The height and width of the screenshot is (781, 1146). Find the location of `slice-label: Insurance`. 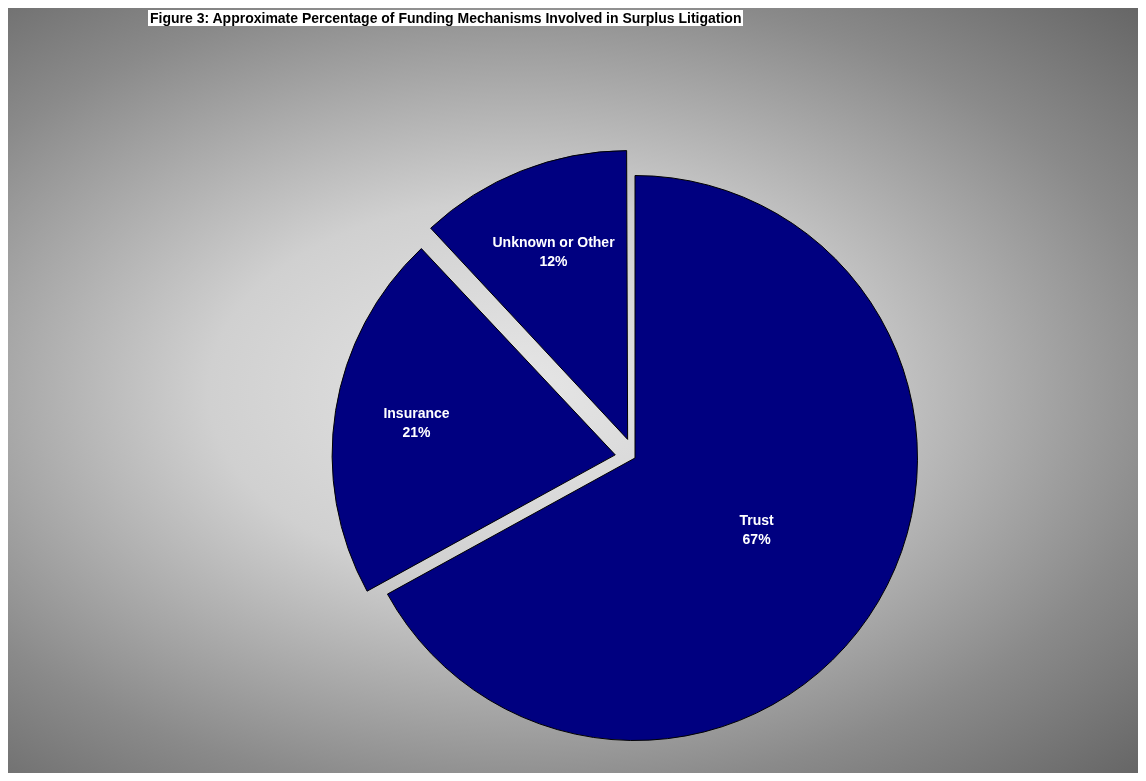

slice-label: Insurance is located at coordinates (416, 413).